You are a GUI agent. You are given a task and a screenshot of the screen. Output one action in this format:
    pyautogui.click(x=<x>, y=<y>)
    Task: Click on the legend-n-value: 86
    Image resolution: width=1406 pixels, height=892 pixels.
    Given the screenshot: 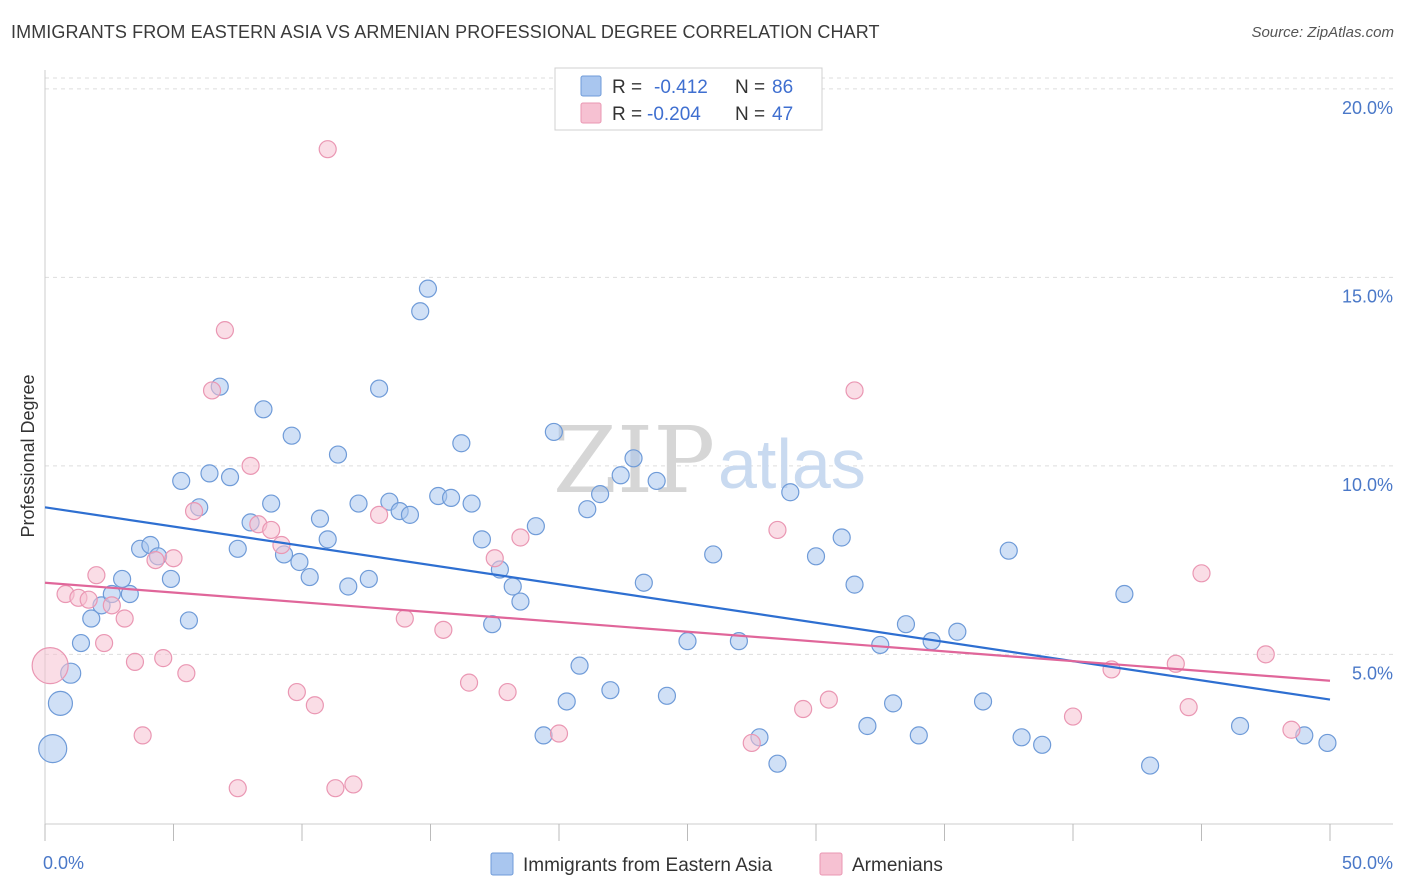 What is the action you would take?
    pyautogui.click(x=782, y=87)
    